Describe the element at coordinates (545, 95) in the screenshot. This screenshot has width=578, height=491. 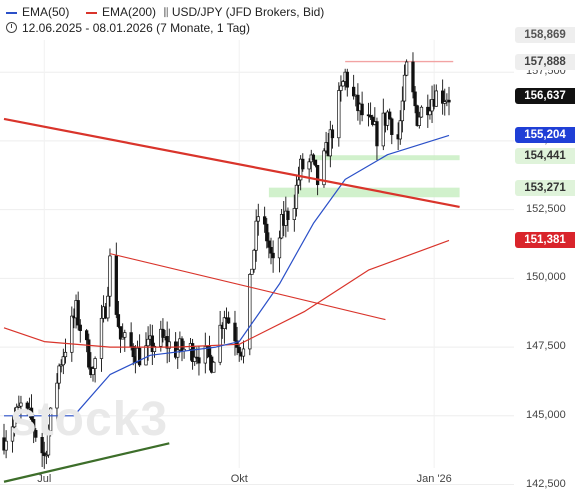
I see `price-tag: 156,637` at that location.